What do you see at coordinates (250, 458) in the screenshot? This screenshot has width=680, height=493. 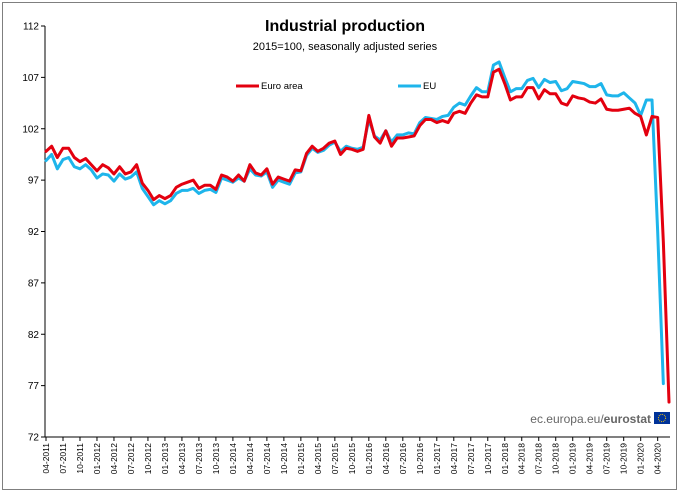 I see `x-tick-label: 04-2014` at bounding box center [250, 458].